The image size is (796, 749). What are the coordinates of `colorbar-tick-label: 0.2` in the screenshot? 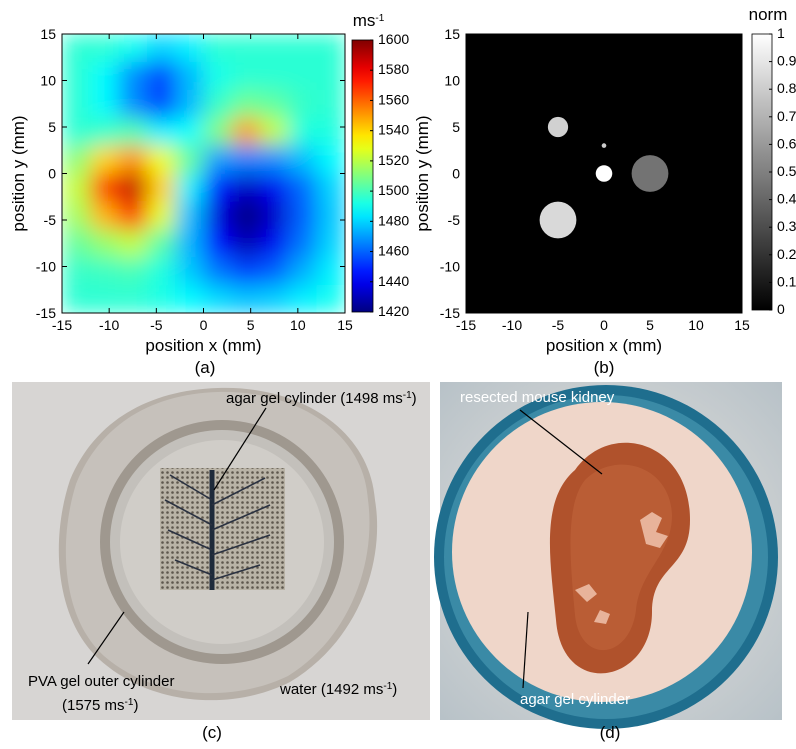 It's located at (786, 254).